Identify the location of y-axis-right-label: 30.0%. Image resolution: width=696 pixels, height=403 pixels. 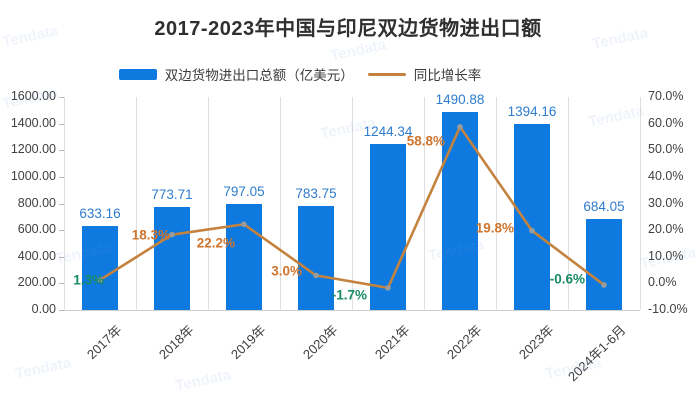
(666, 202).